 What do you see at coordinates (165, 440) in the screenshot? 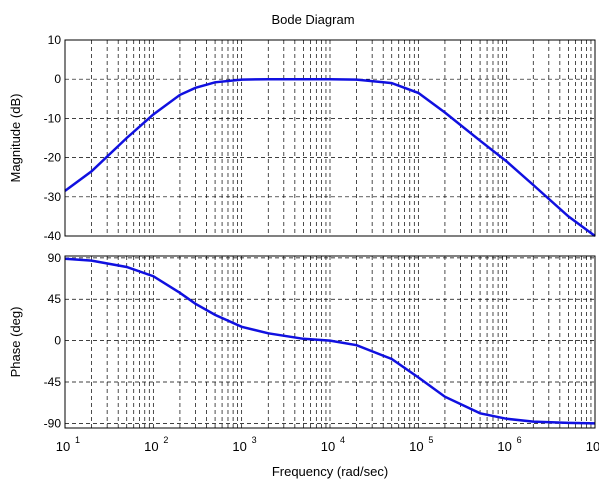
I see `x-tick-exponent: 2` at bounding box center [165, 440].